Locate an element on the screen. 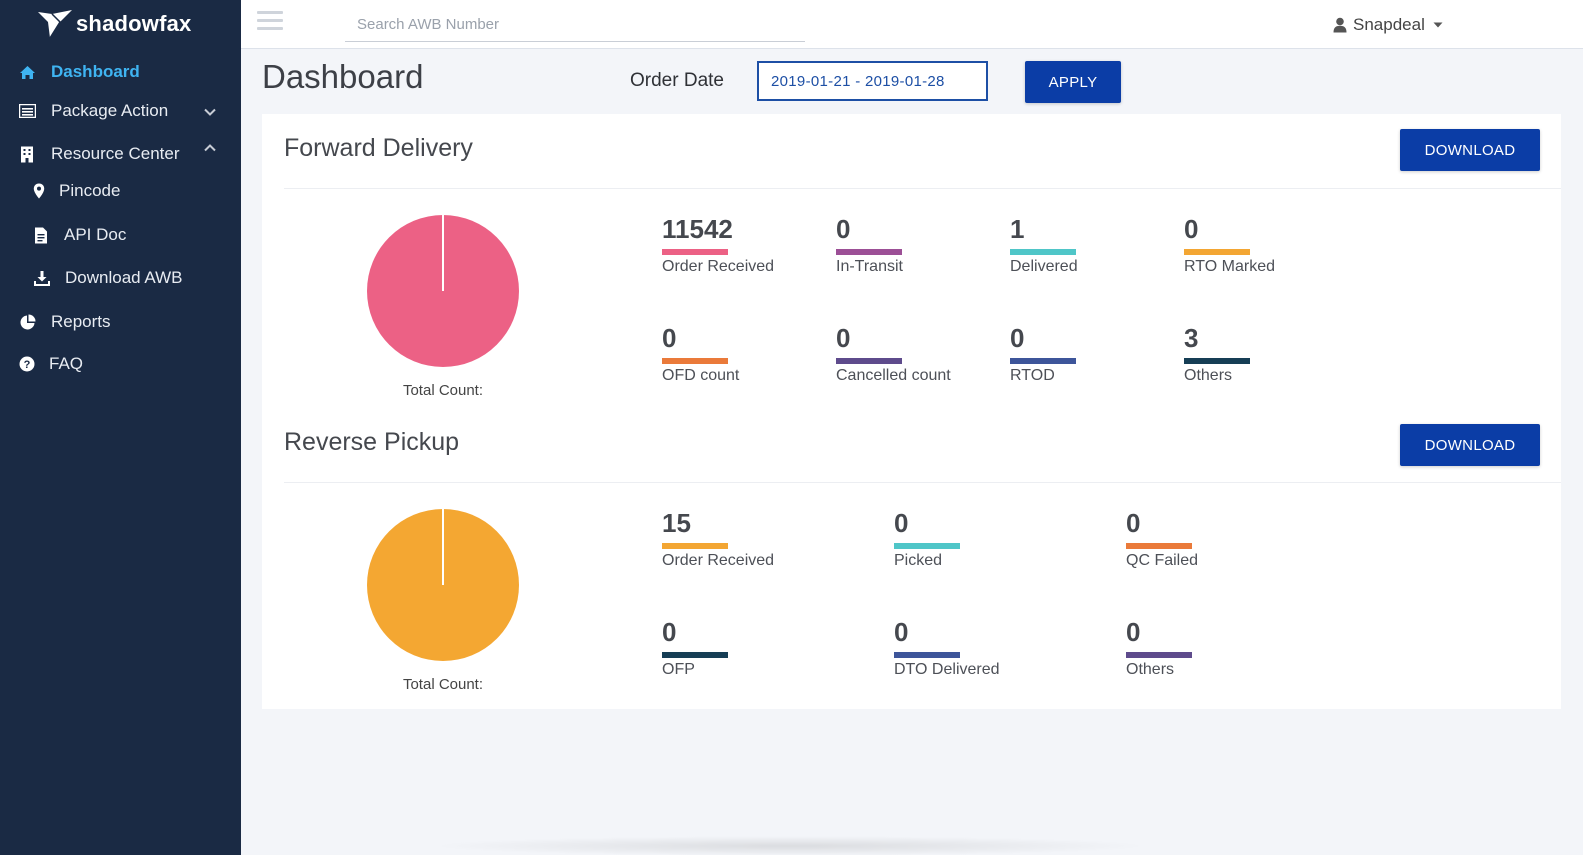  forward-stat-order-received: 11542 Order Received is located at coordinates (752, 245).